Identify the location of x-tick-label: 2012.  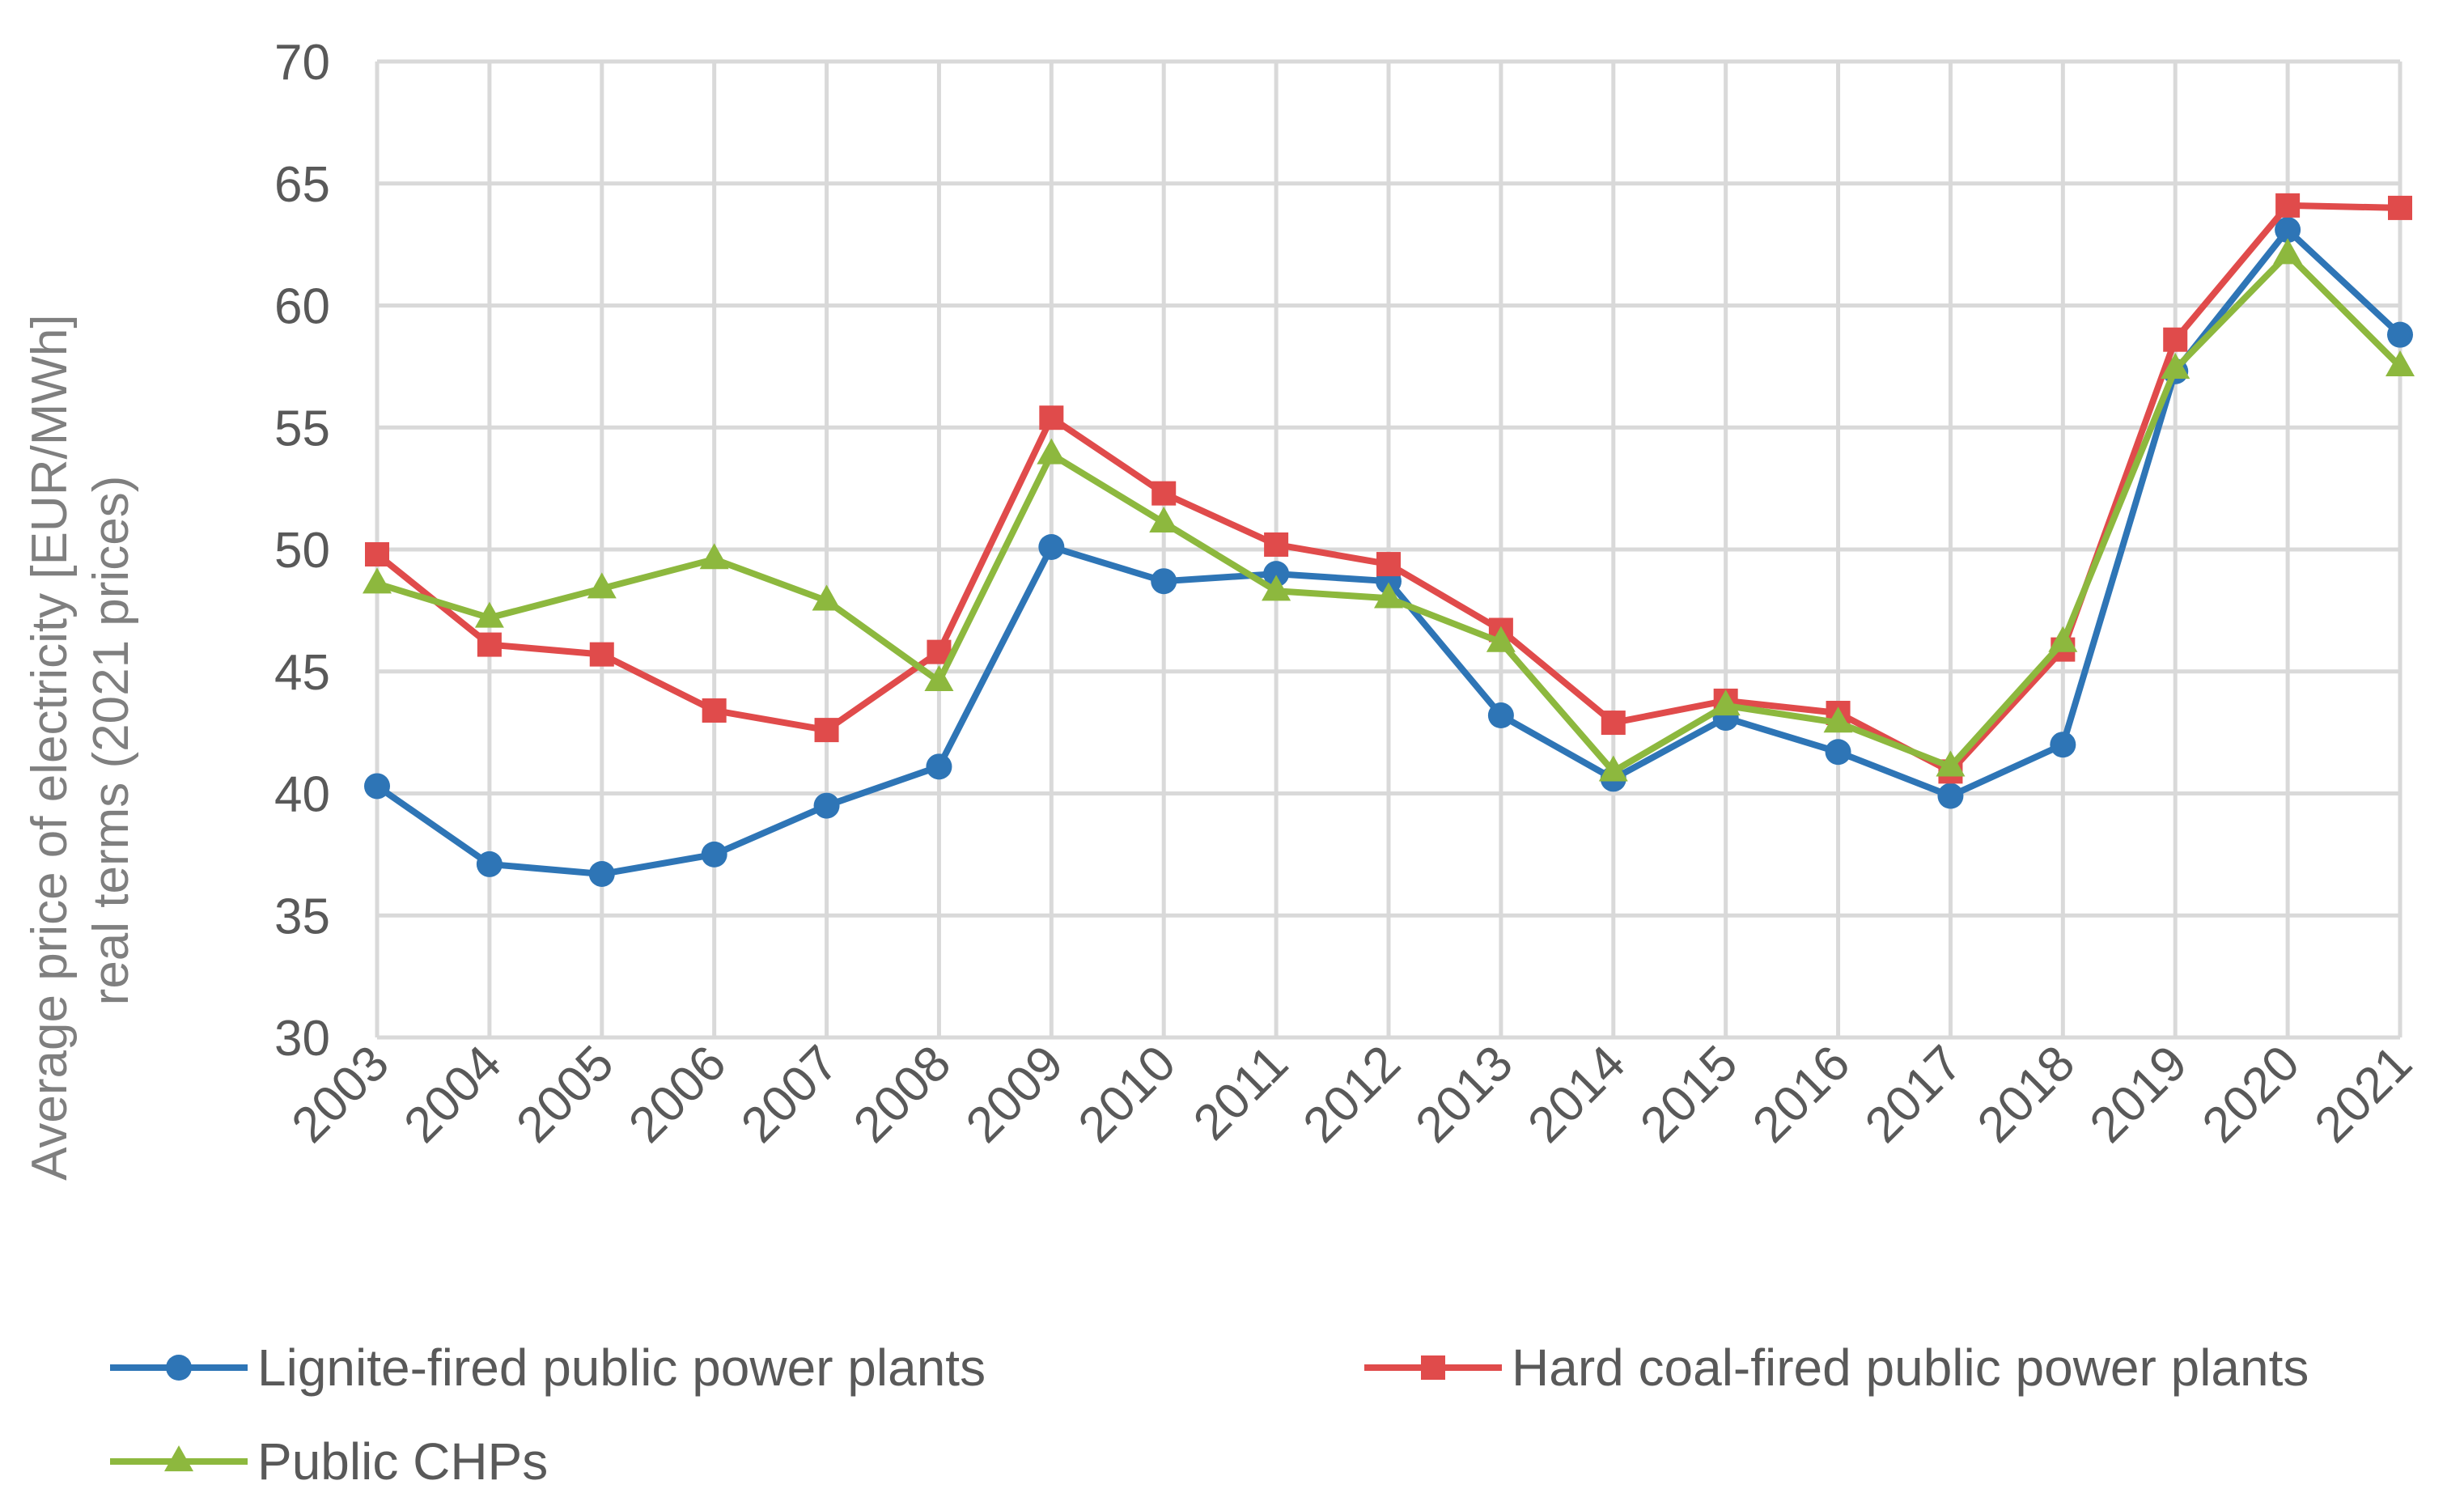
(1352, 1094).